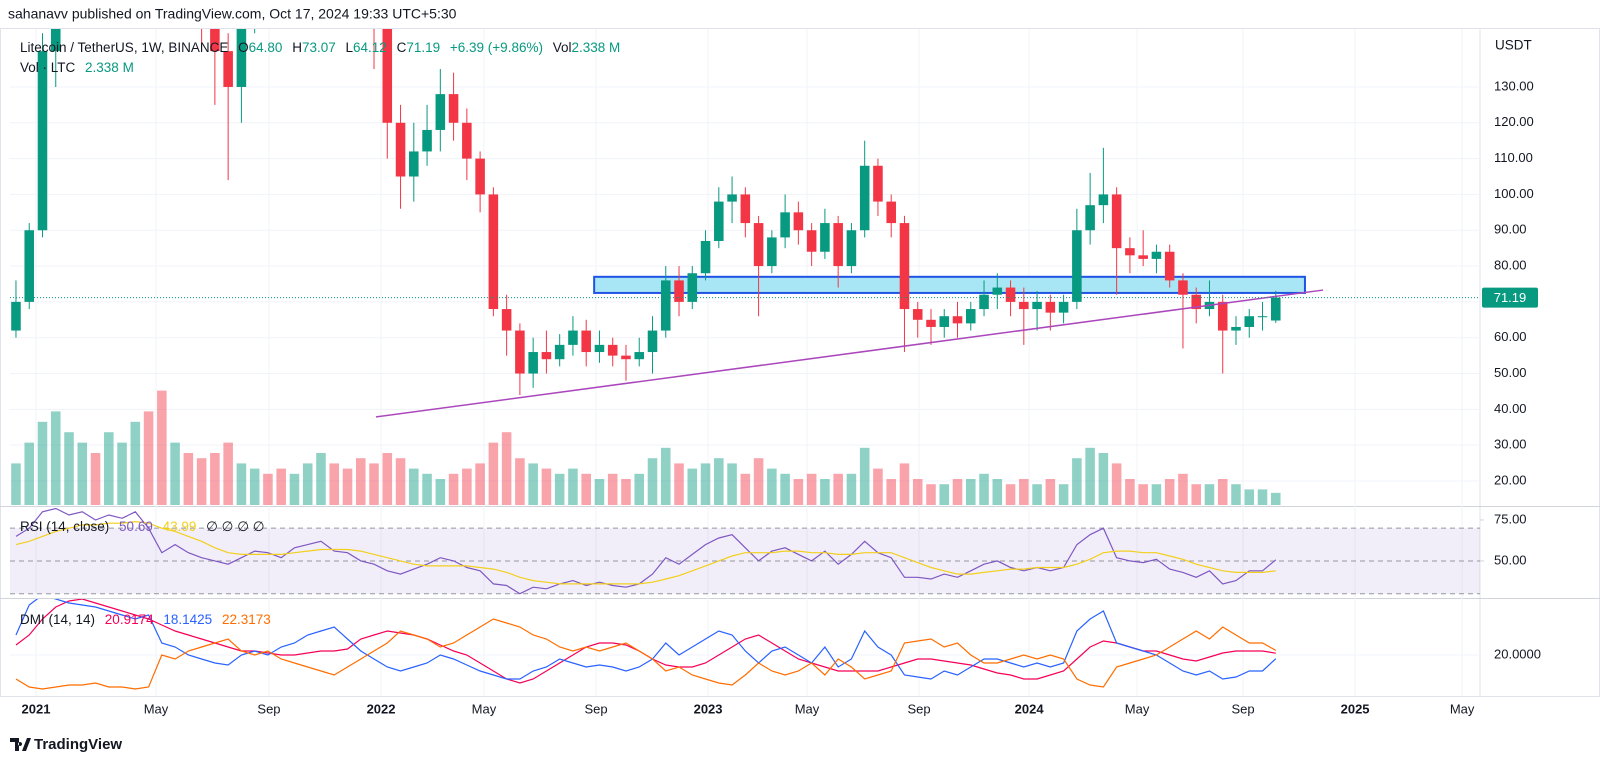 The width and height of the screenshot is (1600, 776). I want to click on high-value: 73.07, so click(319, 47).